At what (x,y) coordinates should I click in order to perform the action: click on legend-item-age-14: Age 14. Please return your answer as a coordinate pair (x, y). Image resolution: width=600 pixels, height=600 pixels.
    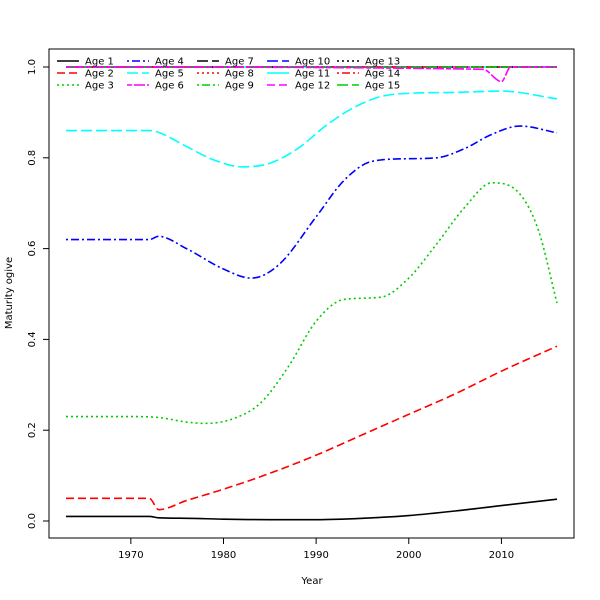
    Looking at the image, I should click on (368, 74).